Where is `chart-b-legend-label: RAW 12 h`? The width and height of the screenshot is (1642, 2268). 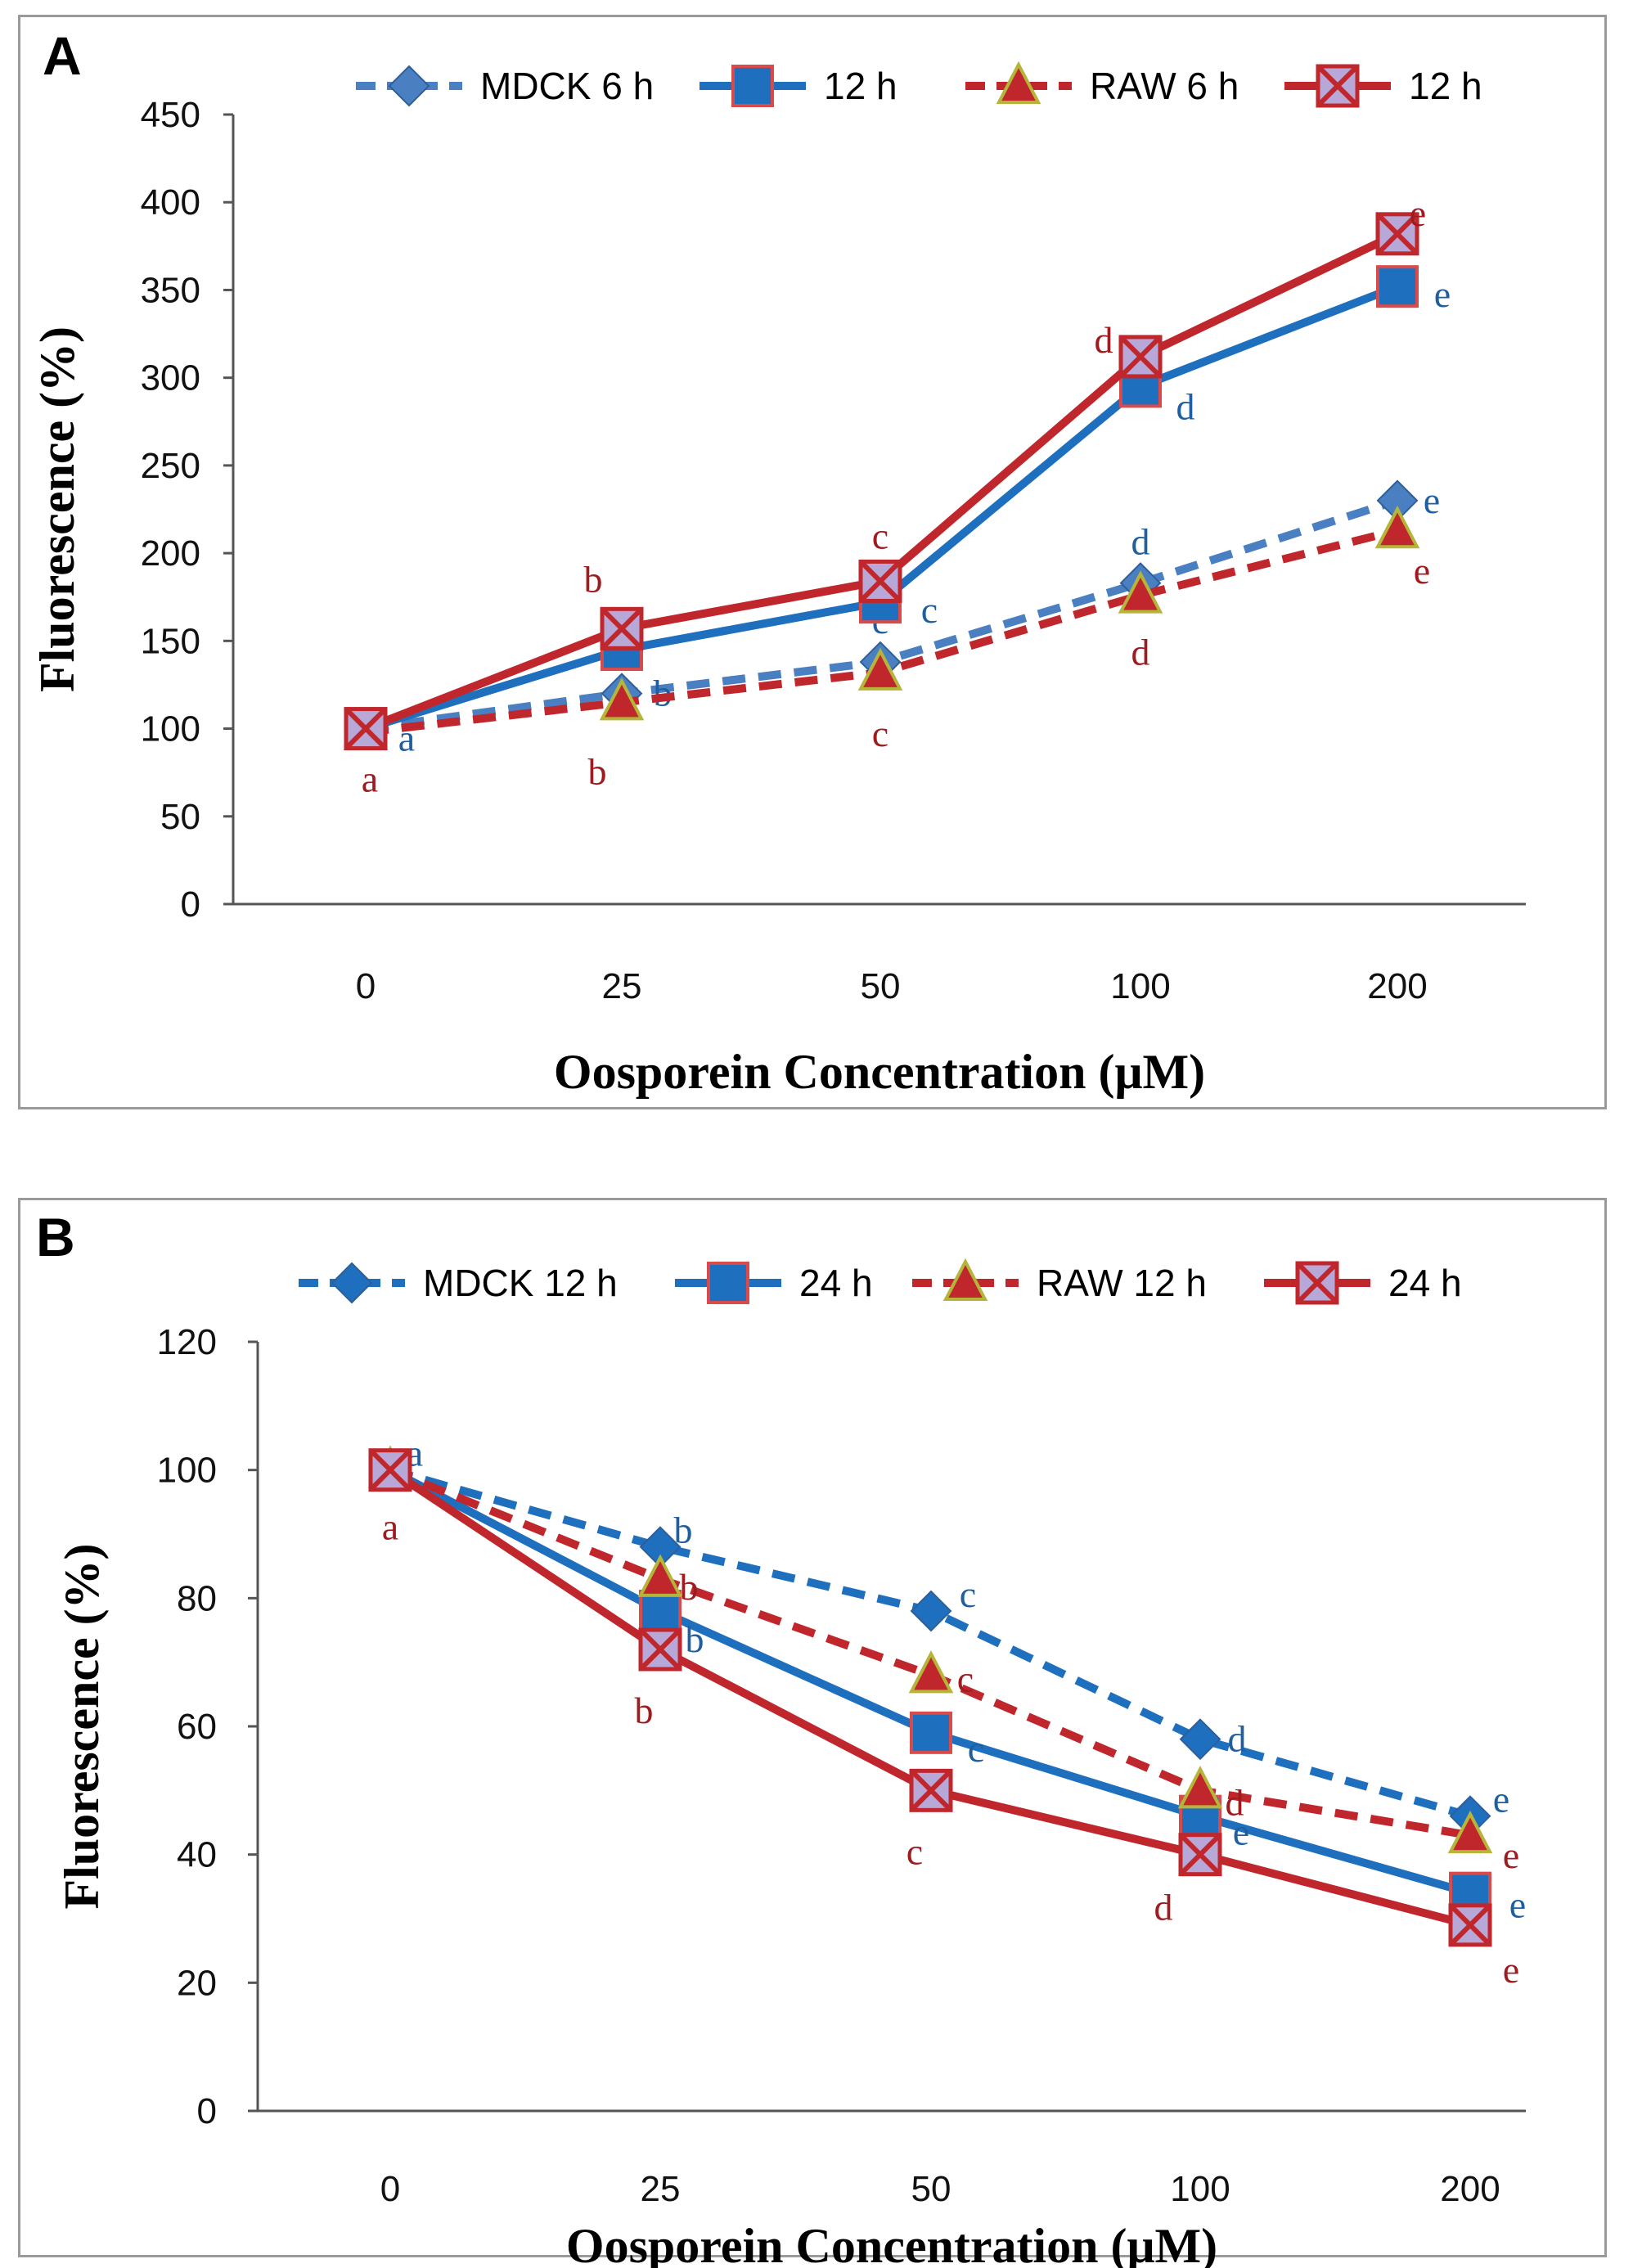
chart-b-legend-label: RAW 12 h is located at coordinates (1122, 1283).